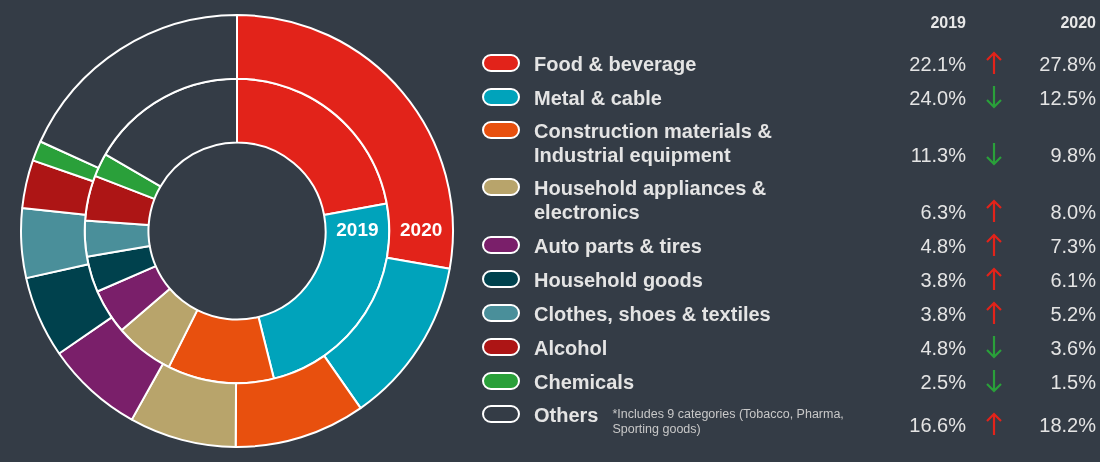  I want to click on data-label: 7.3%, so click(1072, 246).